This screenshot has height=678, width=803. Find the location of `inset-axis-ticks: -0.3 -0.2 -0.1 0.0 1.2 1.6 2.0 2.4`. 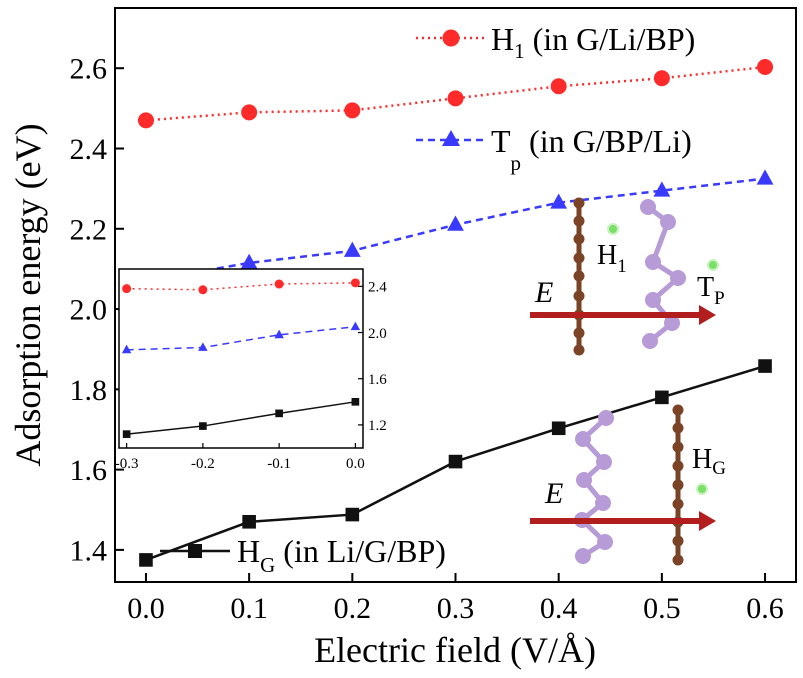

inset-axis-ticks: -0.3 -0.2 -0.1 0.0 1.2 1.6 2.0 2.4 is located at coordinates (251, 376).